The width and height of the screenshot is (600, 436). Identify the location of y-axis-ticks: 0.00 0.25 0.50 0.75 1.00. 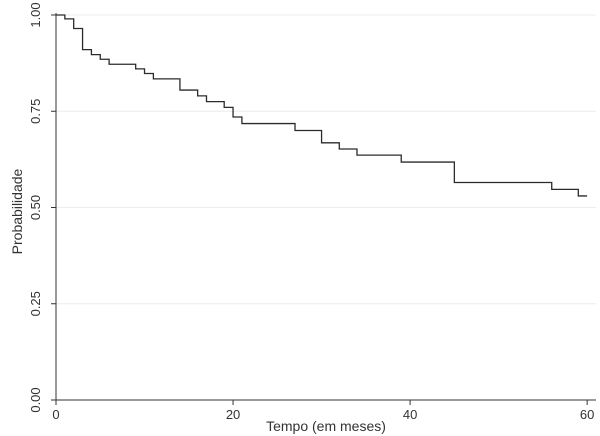
(42, 207).